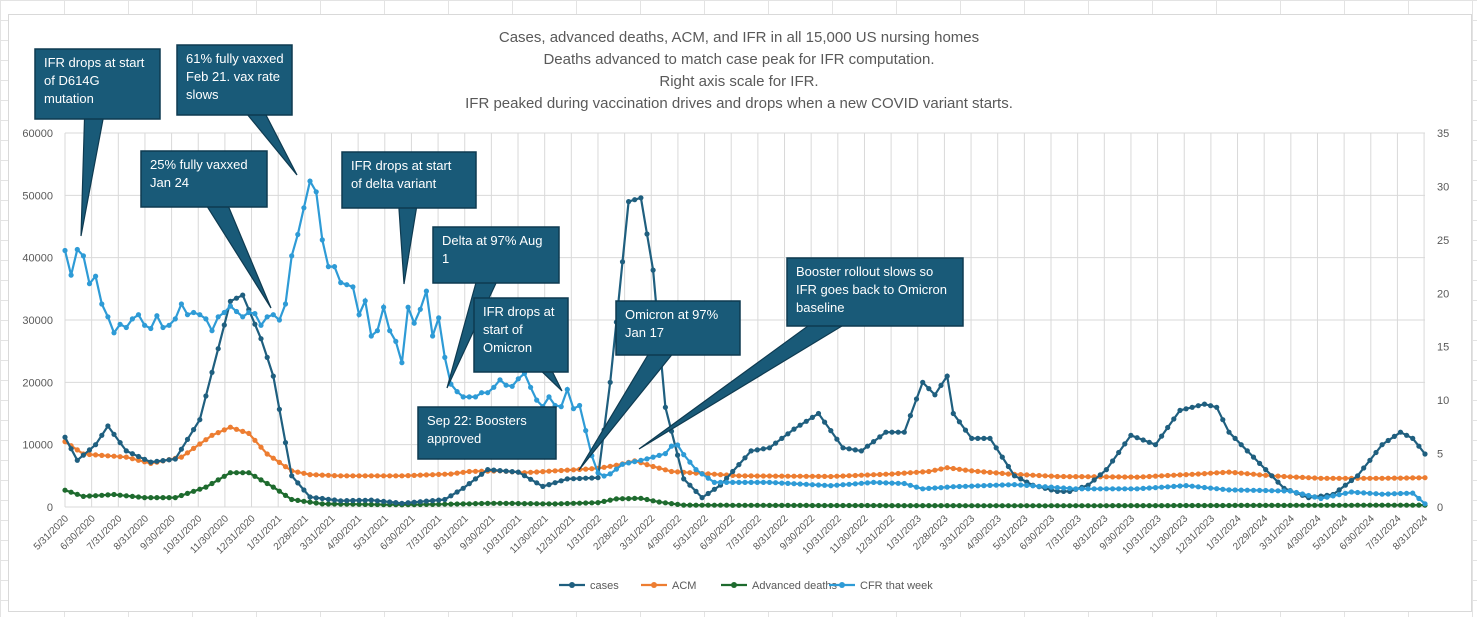 The width and height of the screenshot is (1477, 617). What do you see at coordinates (871, 289) in the screenshot?
I see `callout-text-line: IFR goes back to Omicron` at bounding box center [871, 289].